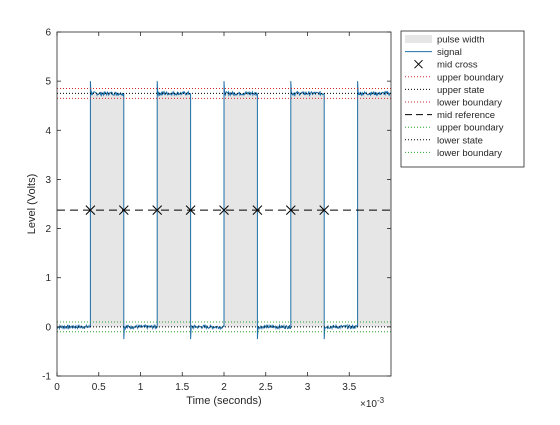 The height and width of the screenshot is (425, 560). I want to click on legend-entry-lower-boundary-1: lower boundary, so click(453, 103).